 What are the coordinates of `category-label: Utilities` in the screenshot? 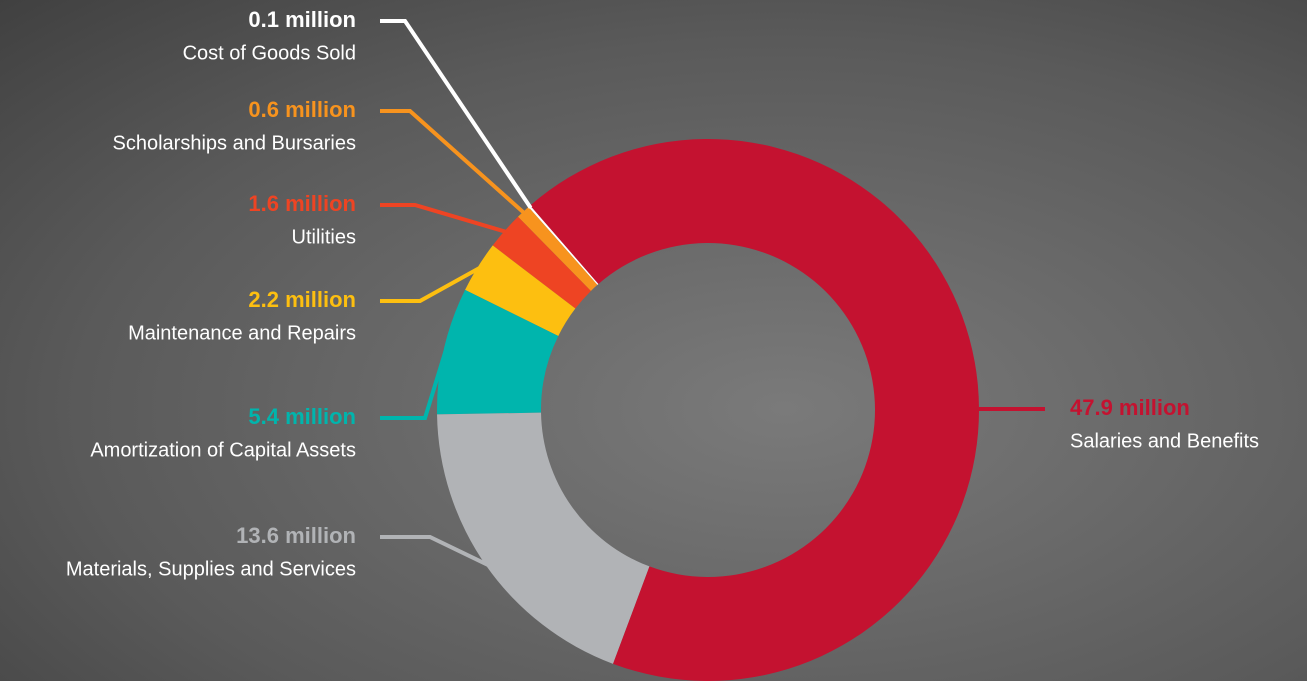 It's located at (324, 237).